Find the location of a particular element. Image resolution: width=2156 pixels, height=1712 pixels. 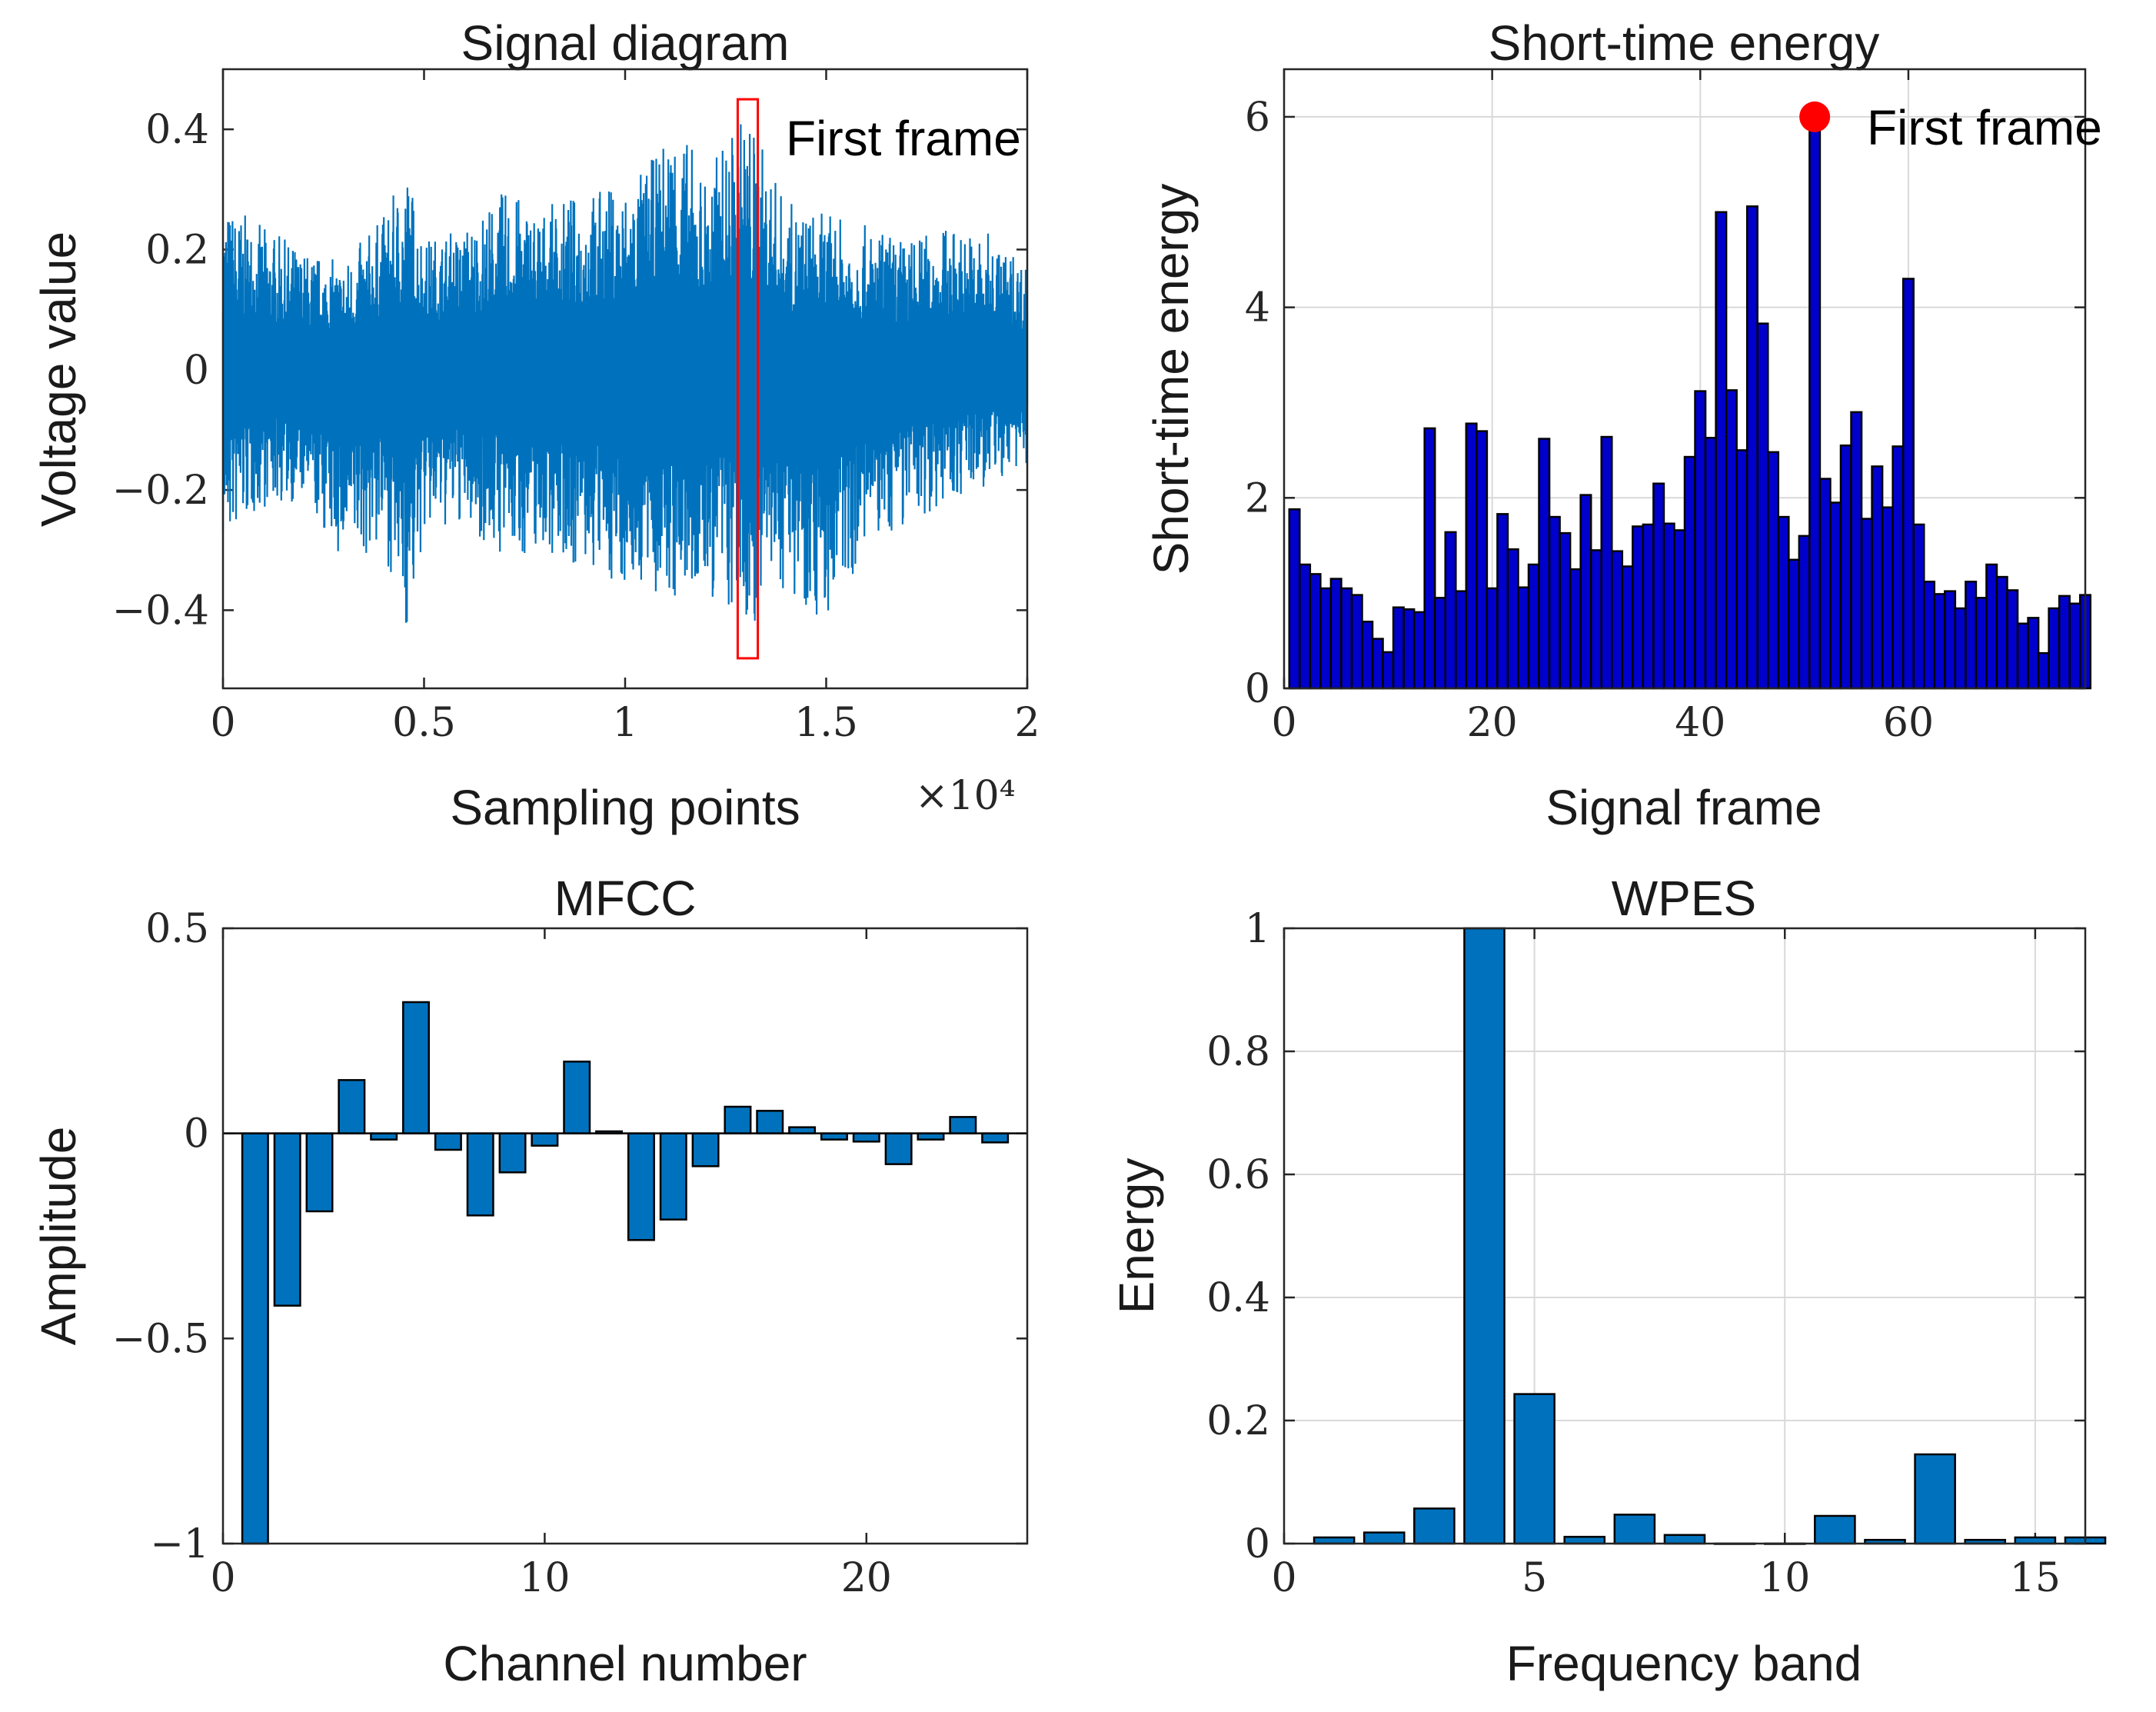

wpes-y-tick-label: 0 is located at coordinates (1257, 1544).